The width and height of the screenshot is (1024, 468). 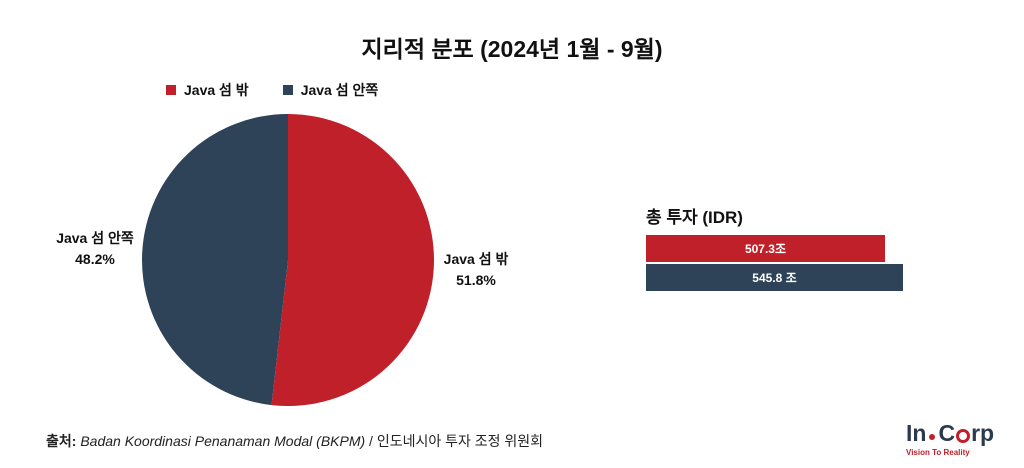 I want to click on pie-label-inside-java: Java 섬 안쪽 48.2%, so click(x=95, y=249).